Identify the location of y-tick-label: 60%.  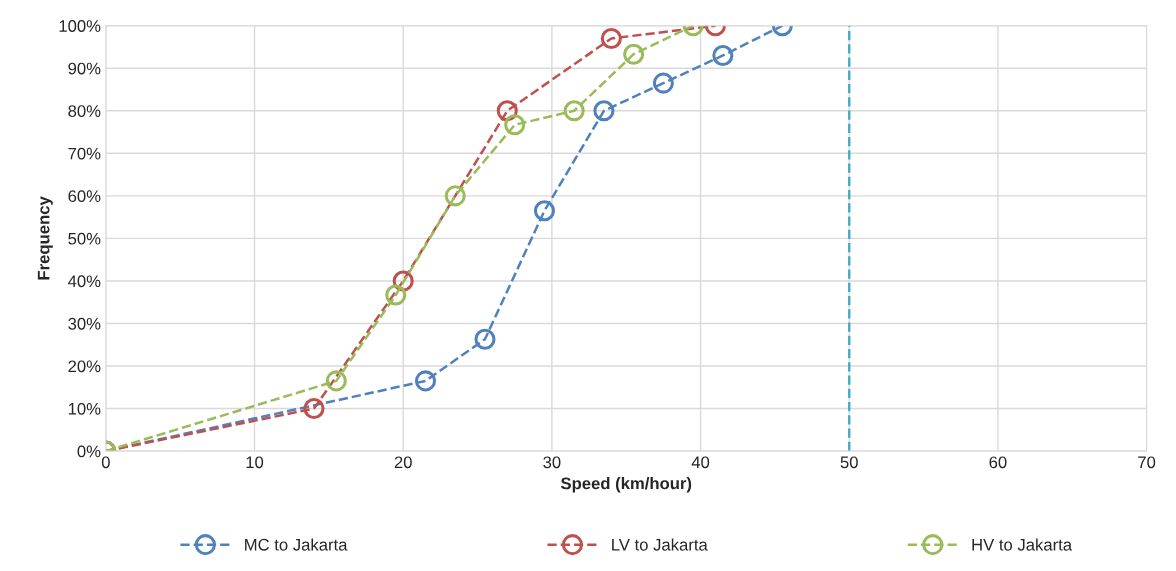
(84, 196).